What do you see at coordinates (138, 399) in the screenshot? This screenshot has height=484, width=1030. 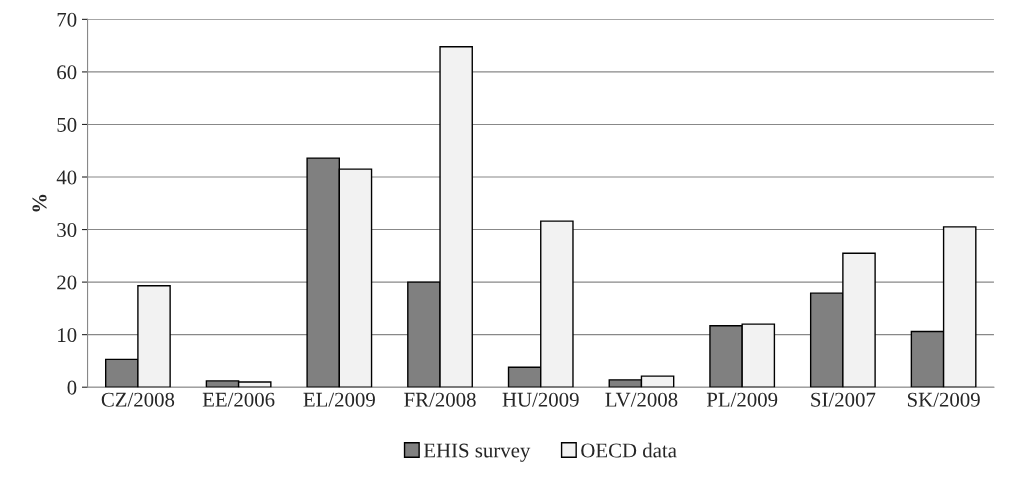 I see `x-tick-label: CZ/2008` at bounding box center [138, 399].